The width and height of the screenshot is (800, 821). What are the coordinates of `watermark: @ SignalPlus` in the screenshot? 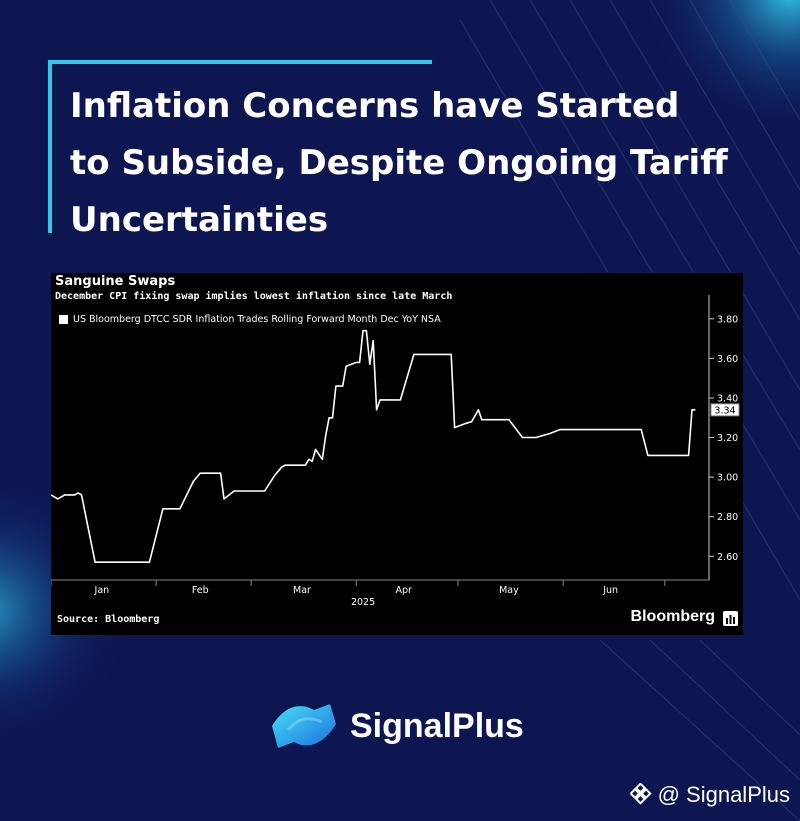 It's located at (709, 795).